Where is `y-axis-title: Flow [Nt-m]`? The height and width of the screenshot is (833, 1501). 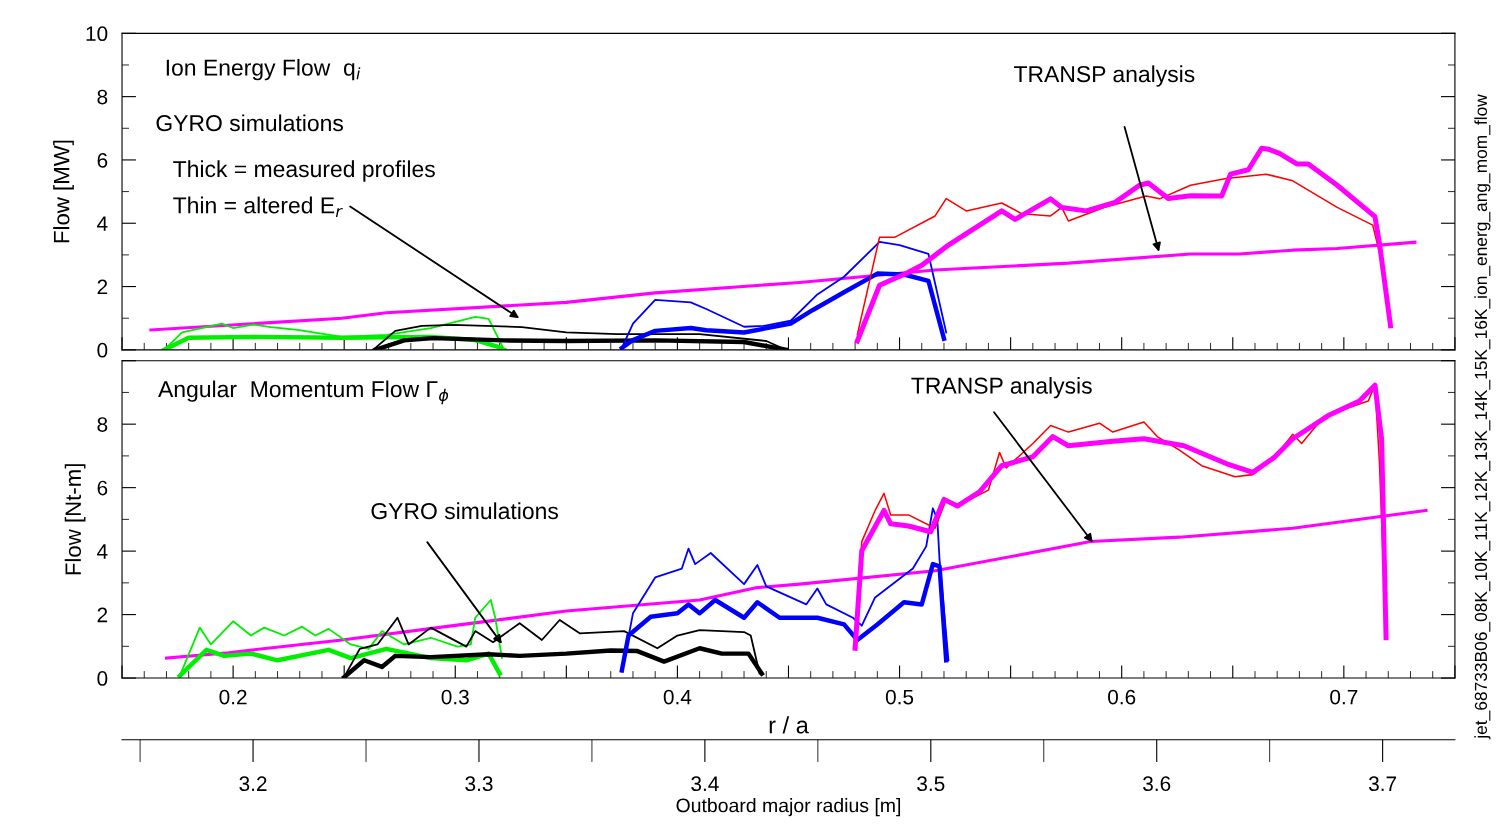
y-axis-title: Flow [Nt-m] is located at coordinates (75, 519).